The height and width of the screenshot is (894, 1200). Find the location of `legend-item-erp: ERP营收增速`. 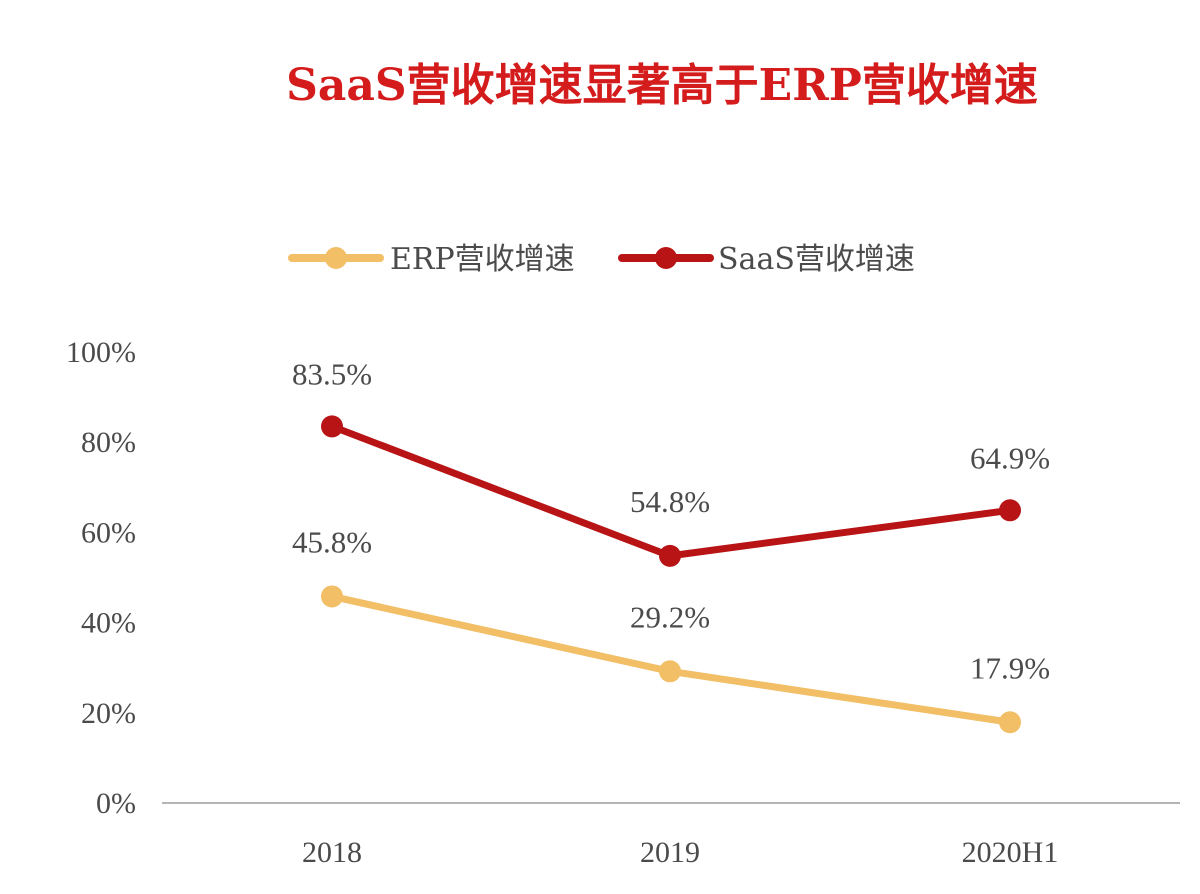

legend-item-erp: ERP营收增速 is located at coordinates (431, 259).